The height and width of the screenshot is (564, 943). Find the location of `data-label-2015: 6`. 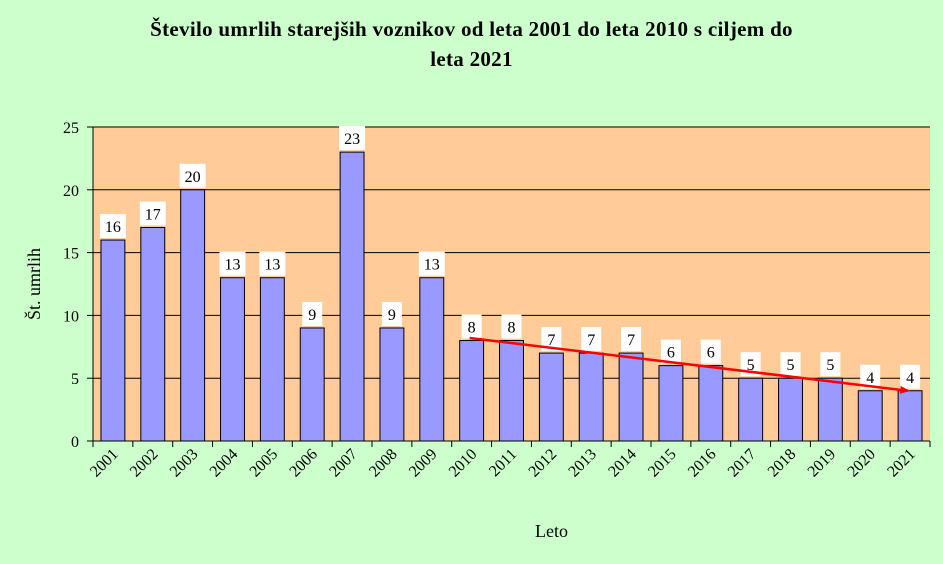

data-label-2015: 6 is located at coordinates (671, 353).